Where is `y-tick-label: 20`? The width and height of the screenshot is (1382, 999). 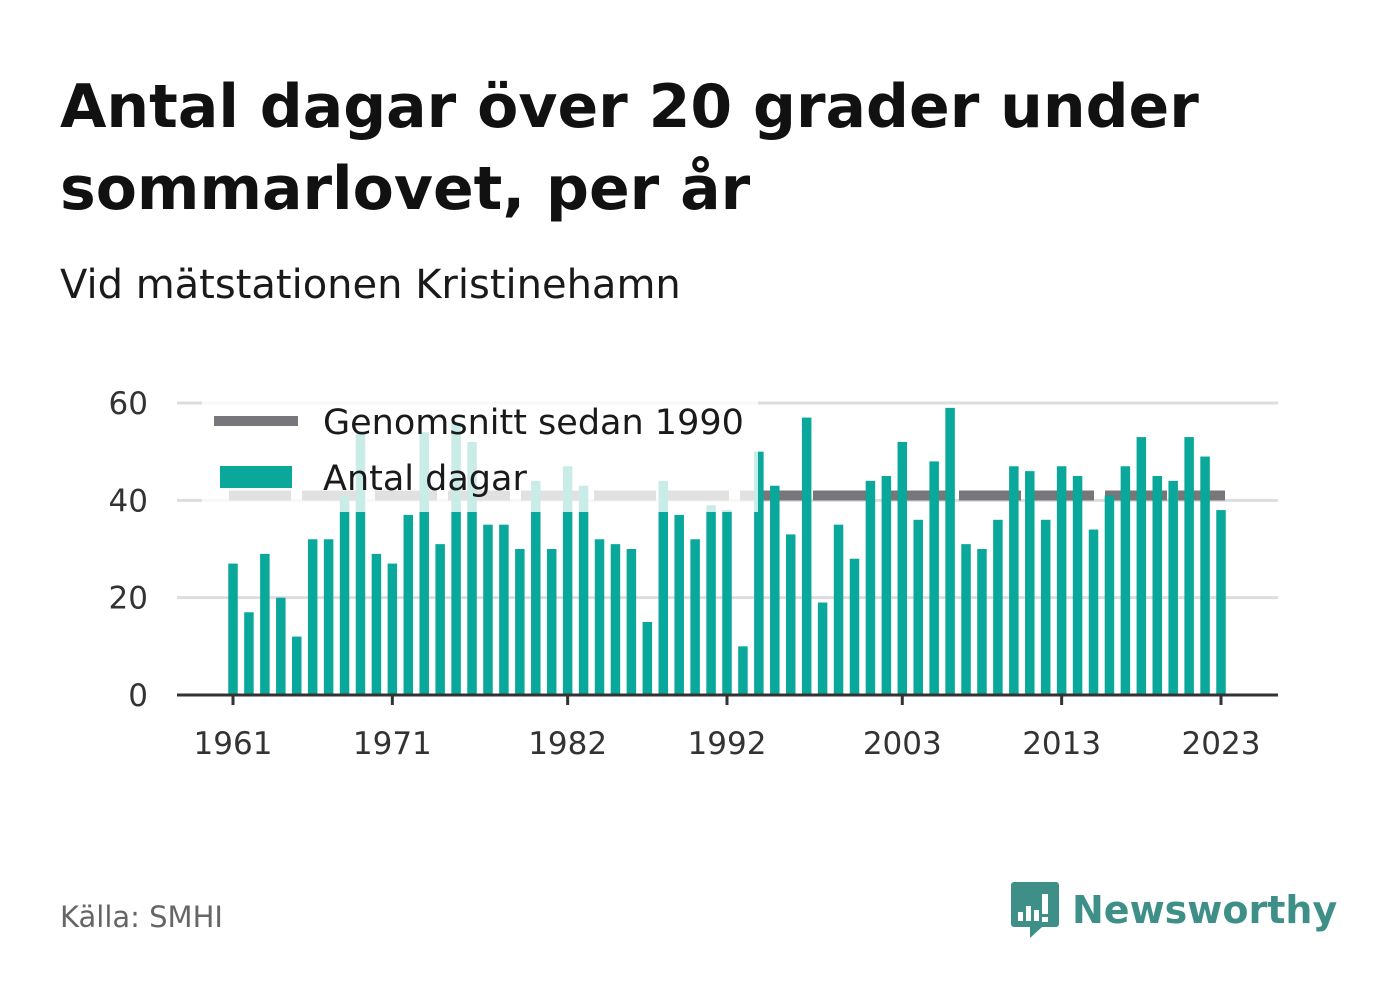 y-tick-label: 20 is located at coordinates (128, 599).